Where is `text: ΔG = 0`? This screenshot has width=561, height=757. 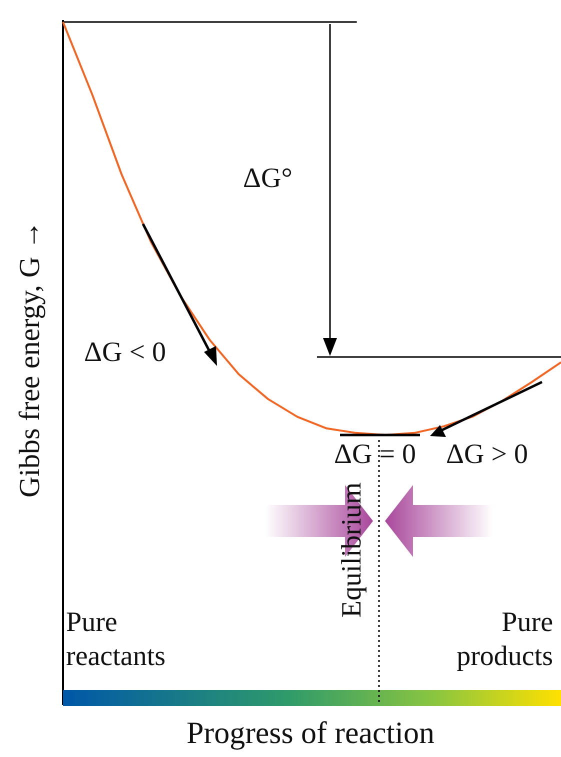 text: ΔG = 0 is located at coordinates (375, 455).